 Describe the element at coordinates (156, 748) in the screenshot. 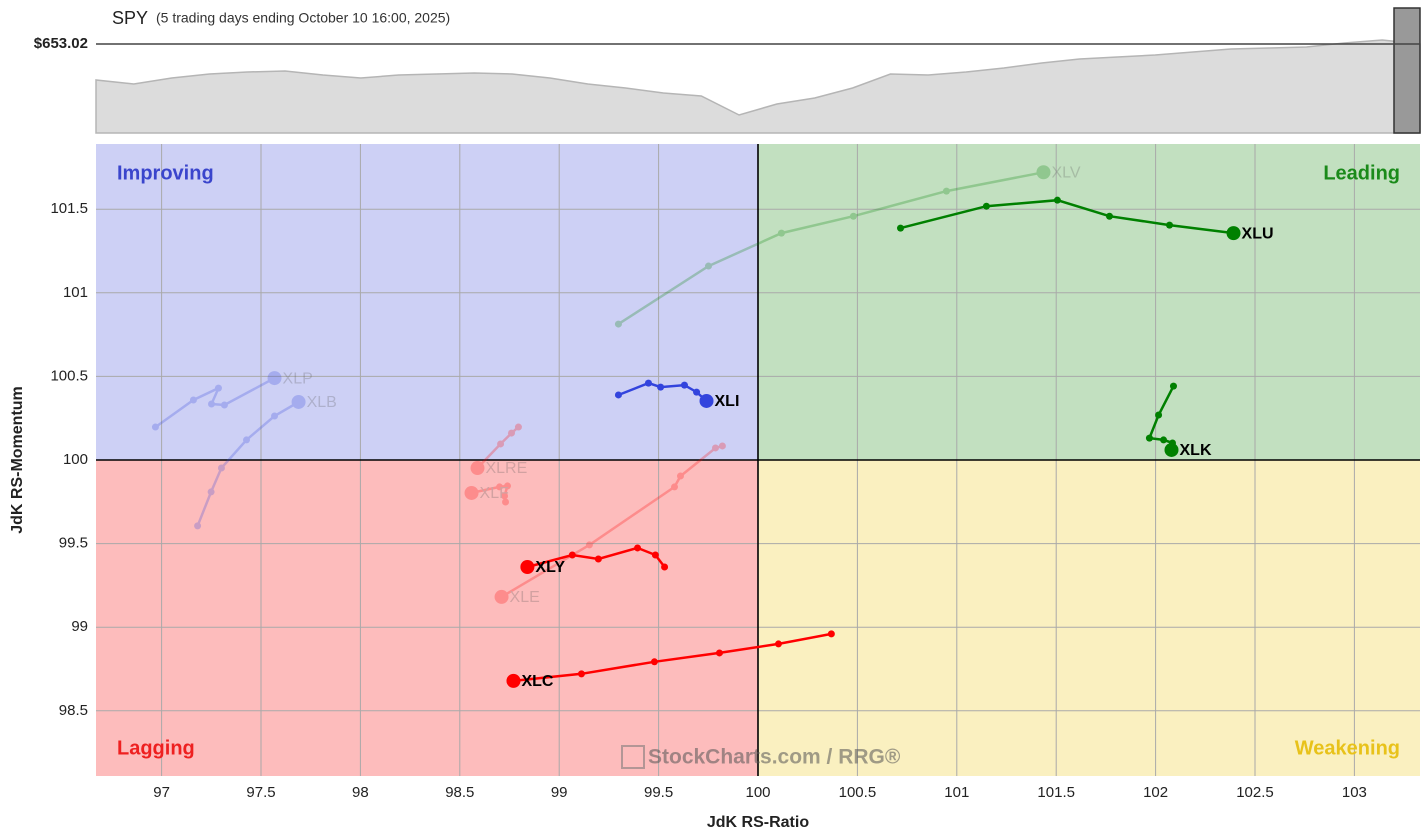

I see `quadrant-label: Lagging` at that location.